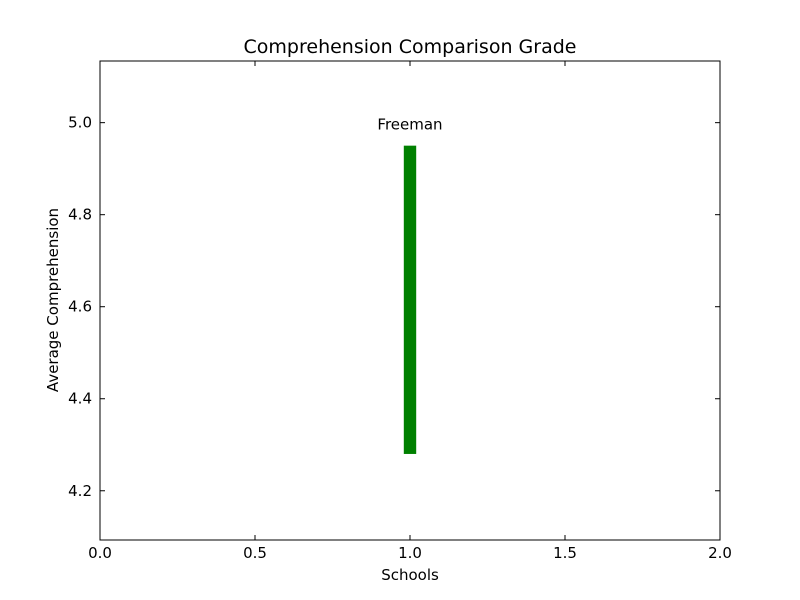 This screenshot has height=600, width=800. I want to click on x-tick-label: 1.0, so click(410, 553).